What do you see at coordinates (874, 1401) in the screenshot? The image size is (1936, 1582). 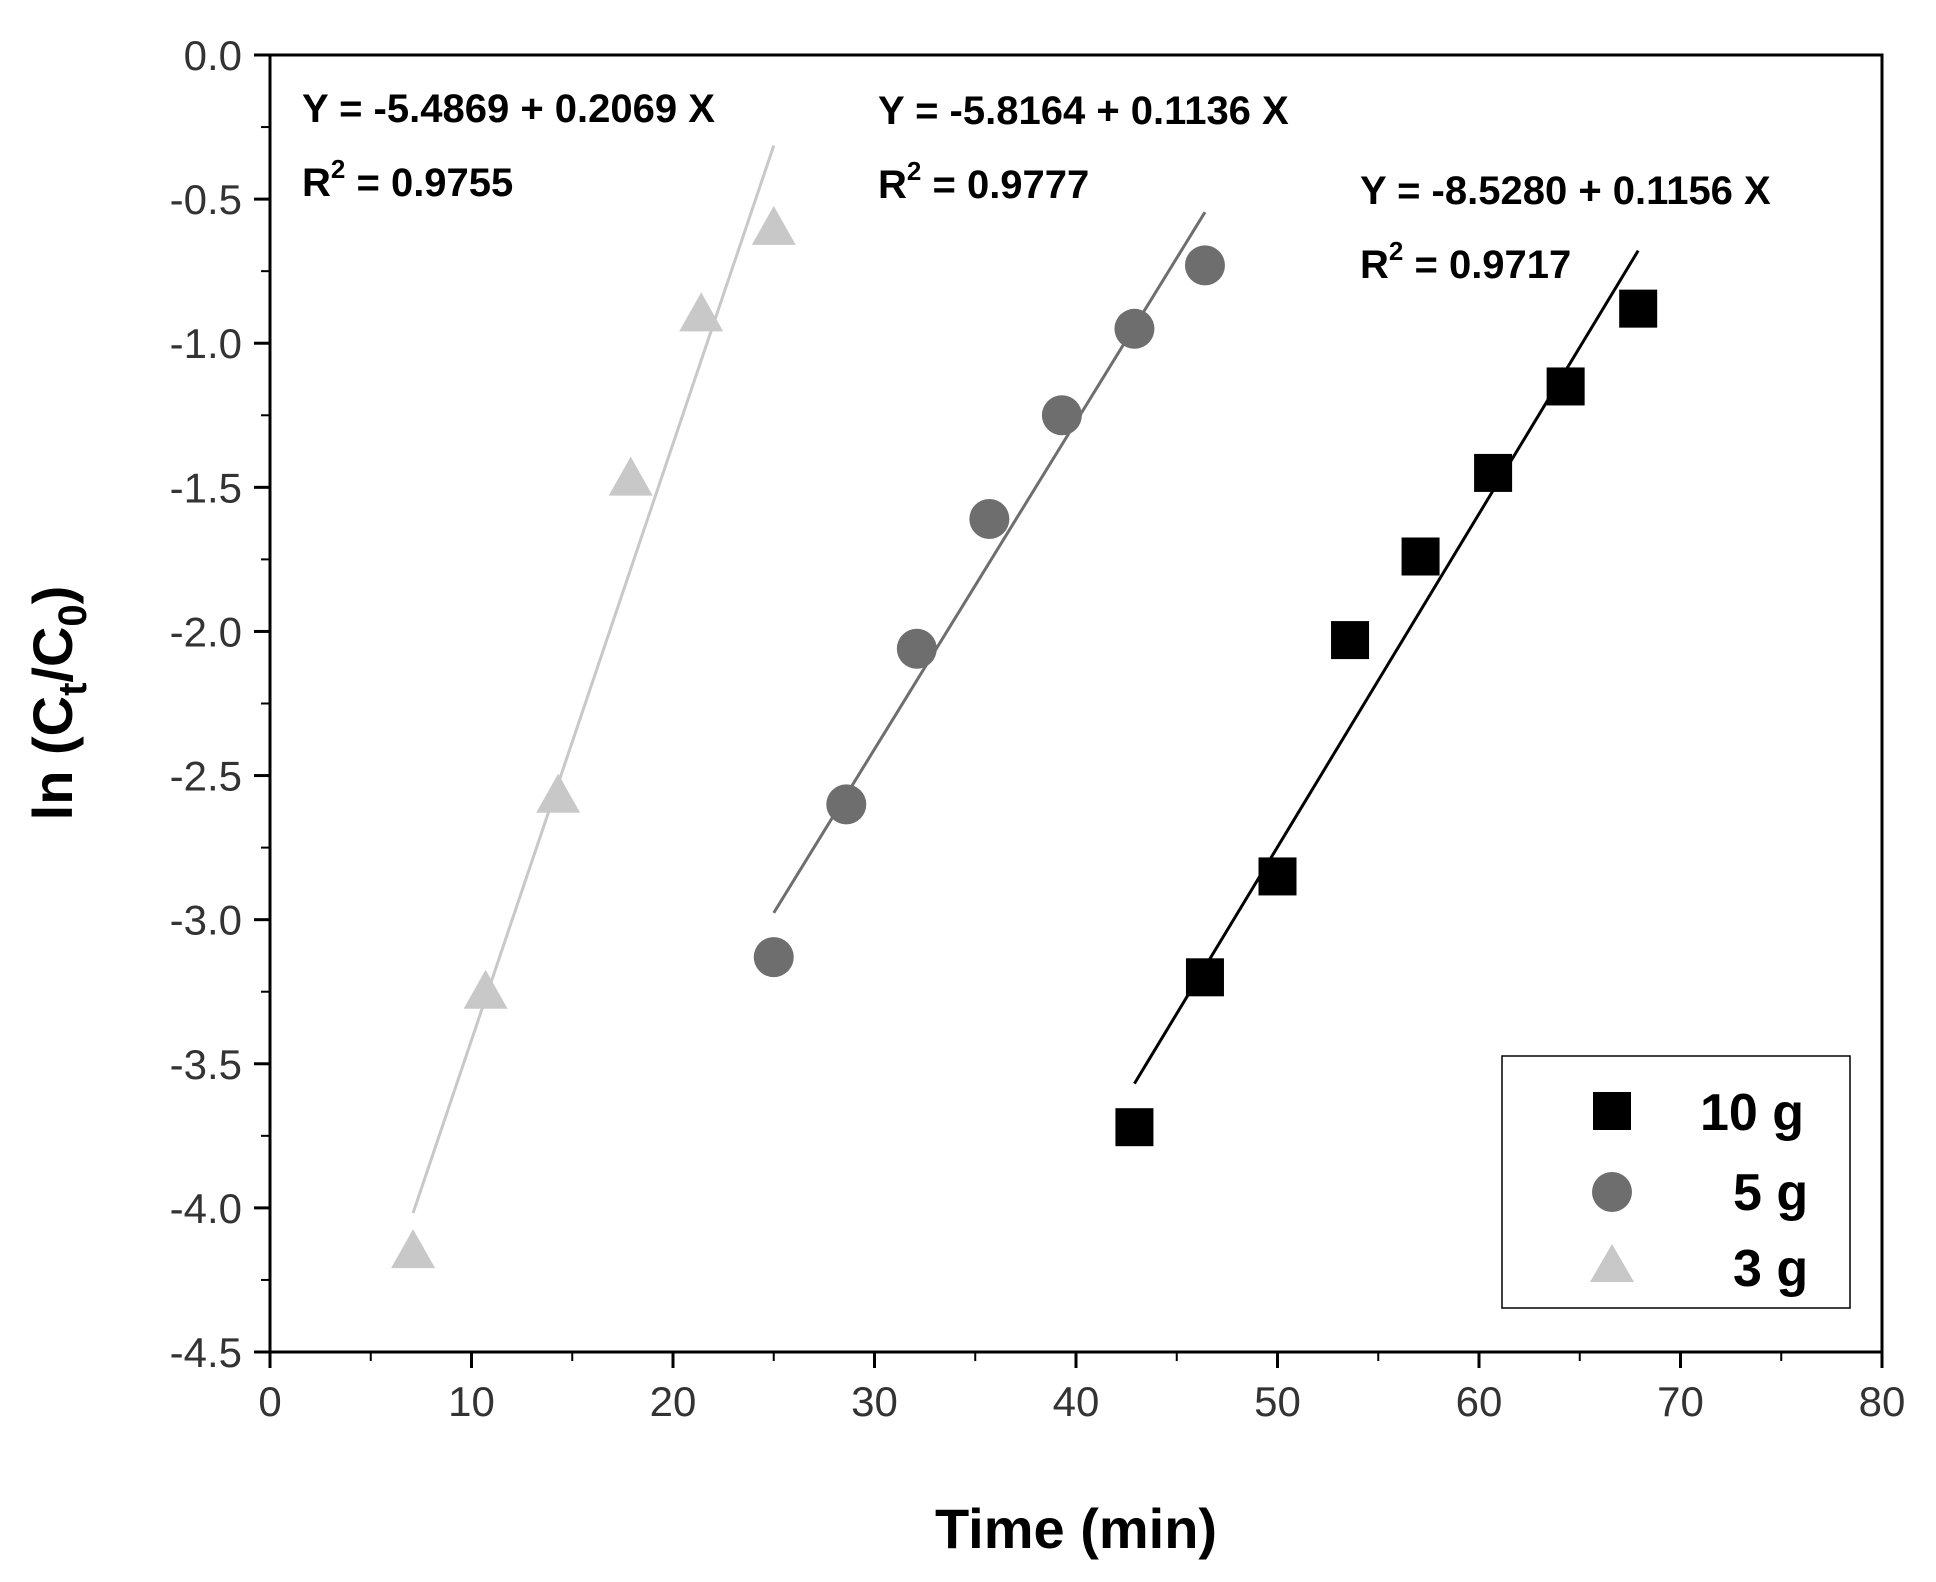 I see `x-tick-label: 30` at bounding box center [874, 1401].